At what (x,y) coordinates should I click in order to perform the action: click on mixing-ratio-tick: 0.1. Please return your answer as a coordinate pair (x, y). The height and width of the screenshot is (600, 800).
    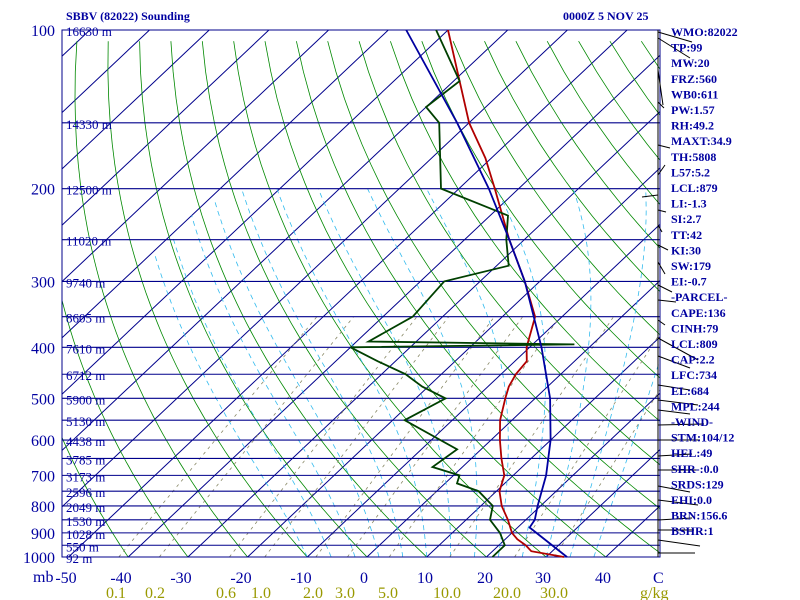
    Looking at the image, I should click on (116, 592).